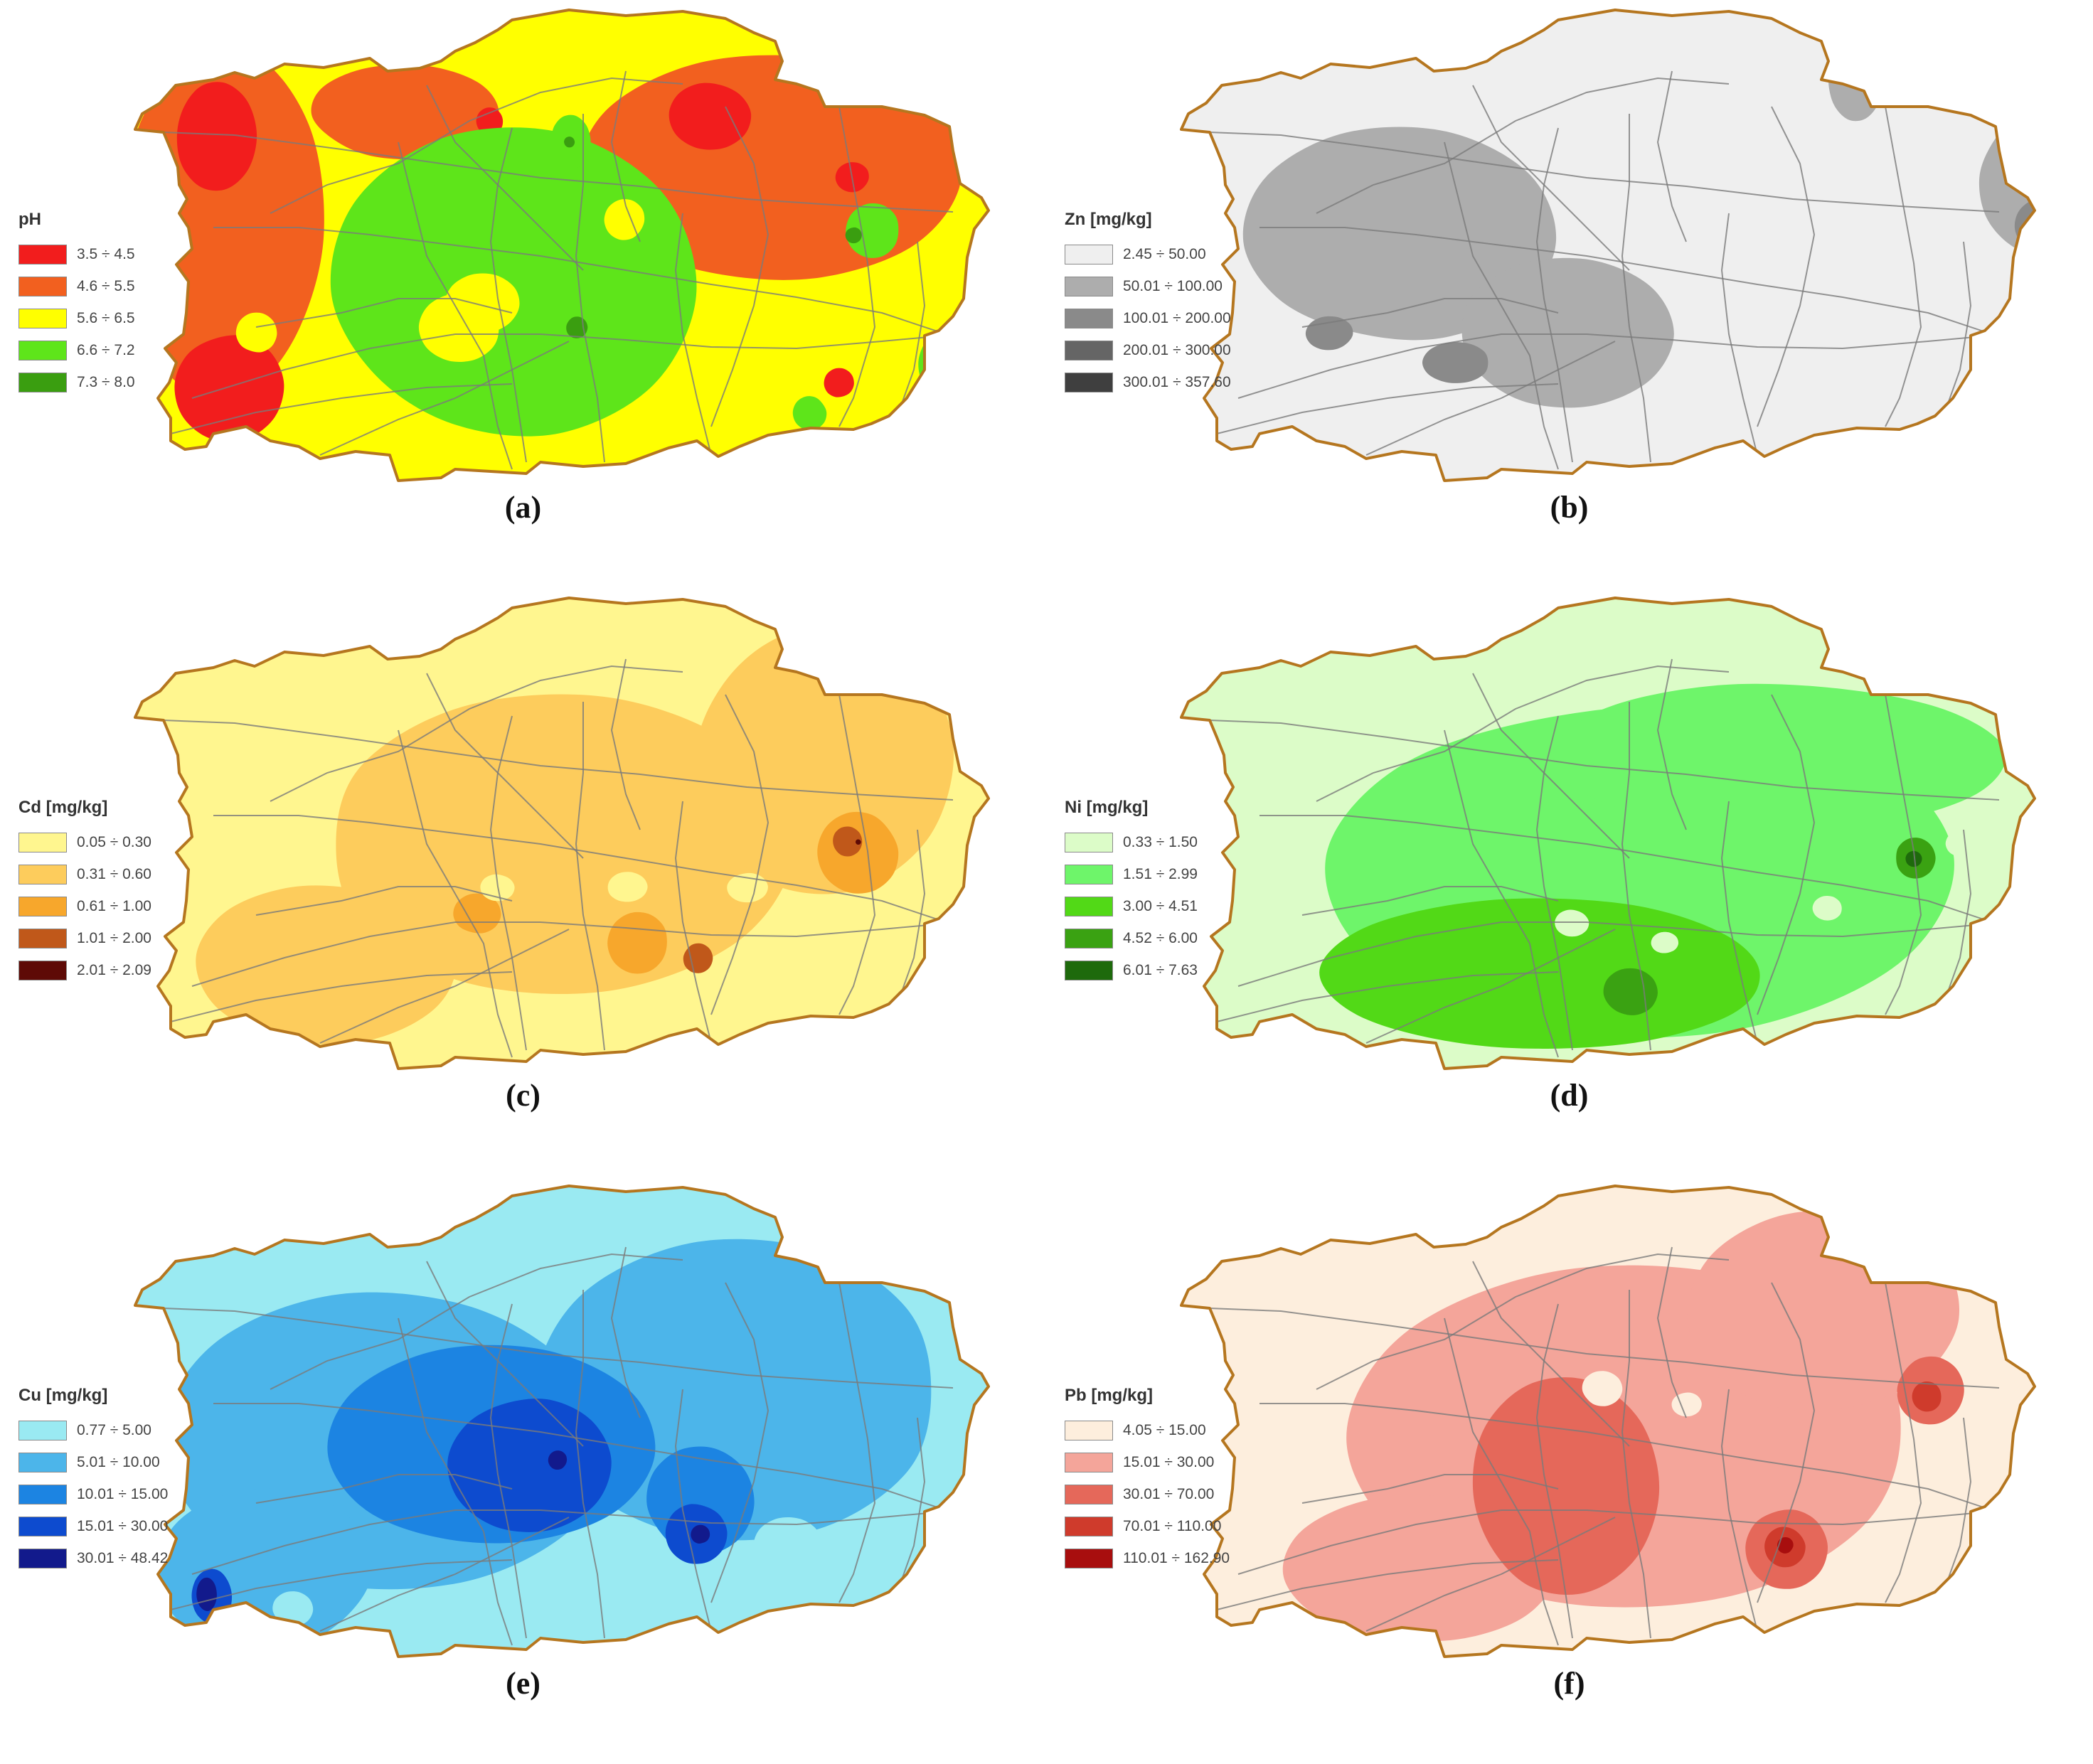 This screenshot has height=1764, width=2093. I want to click on panel-caption: (e), so click(523, 1683).